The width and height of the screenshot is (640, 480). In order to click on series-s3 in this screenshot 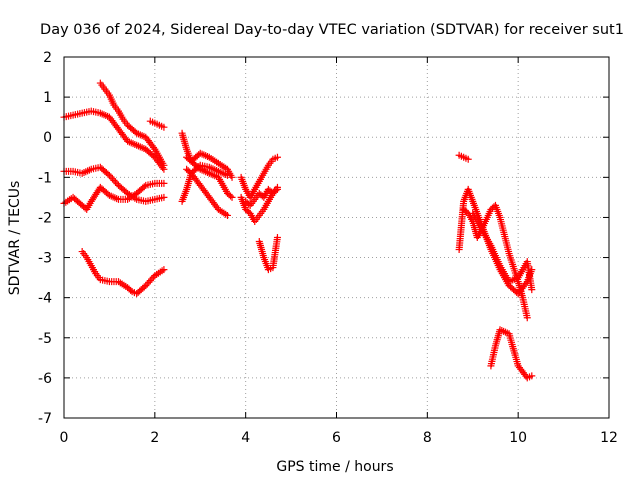, I will do `click(114, 184)`.